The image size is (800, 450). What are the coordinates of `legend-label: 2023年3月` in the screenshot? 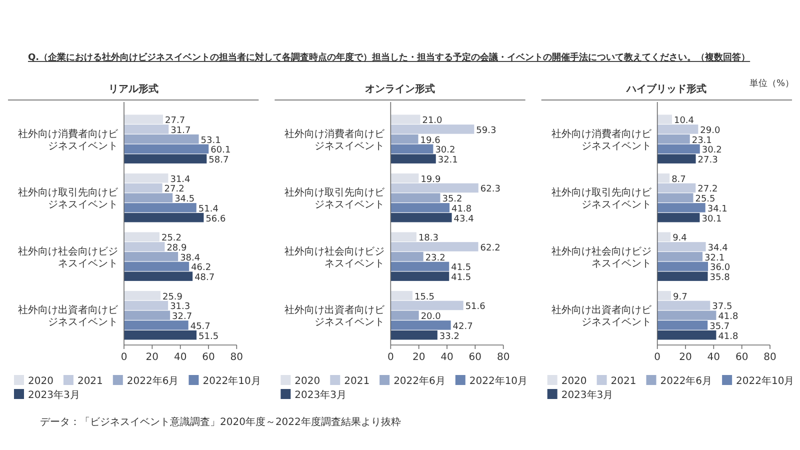 It's located at (54, 395).